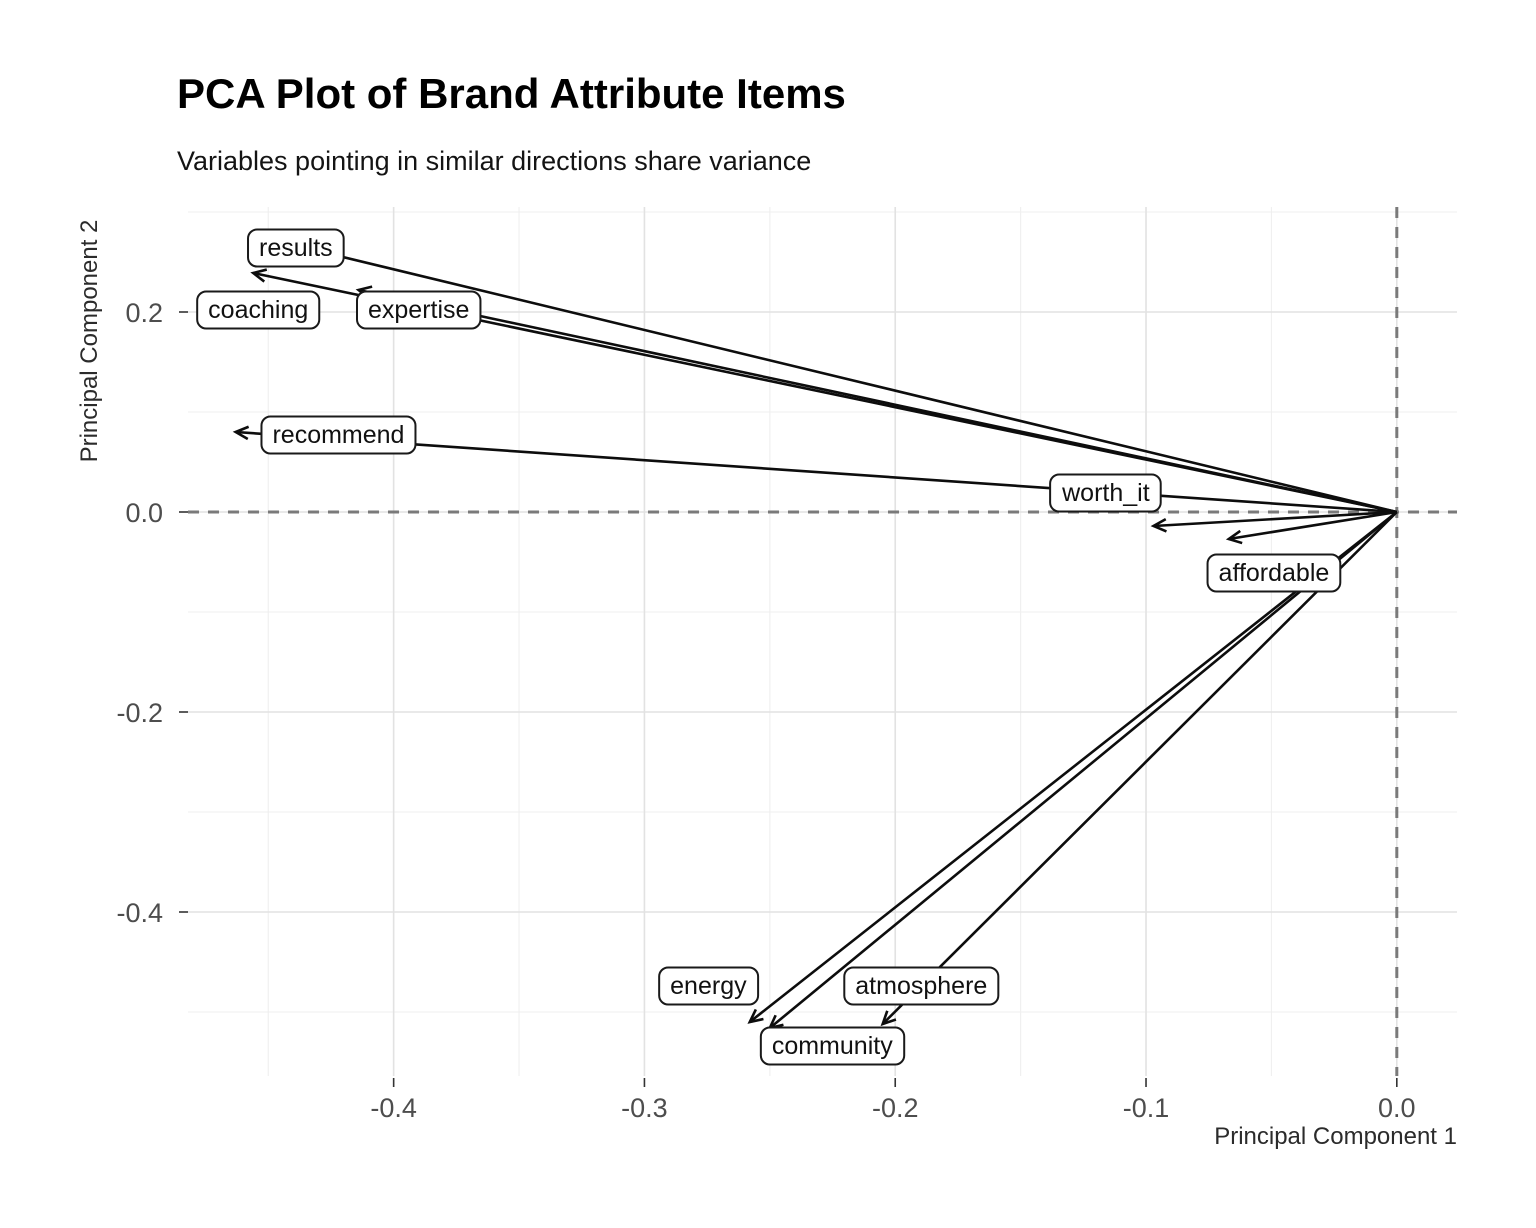 The width and height of the screenshot is (1536, 1228). I want to click on x-tick-label: -0.2, so click(895, 1108).